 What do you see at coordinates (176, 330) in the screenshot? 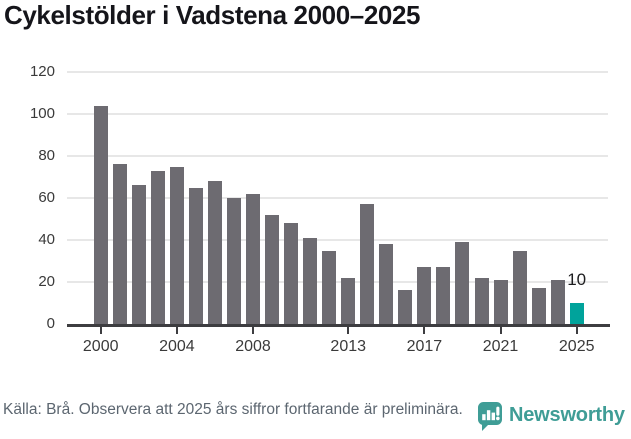
I see `x-tick-2004` at bounding box center [176, 330].